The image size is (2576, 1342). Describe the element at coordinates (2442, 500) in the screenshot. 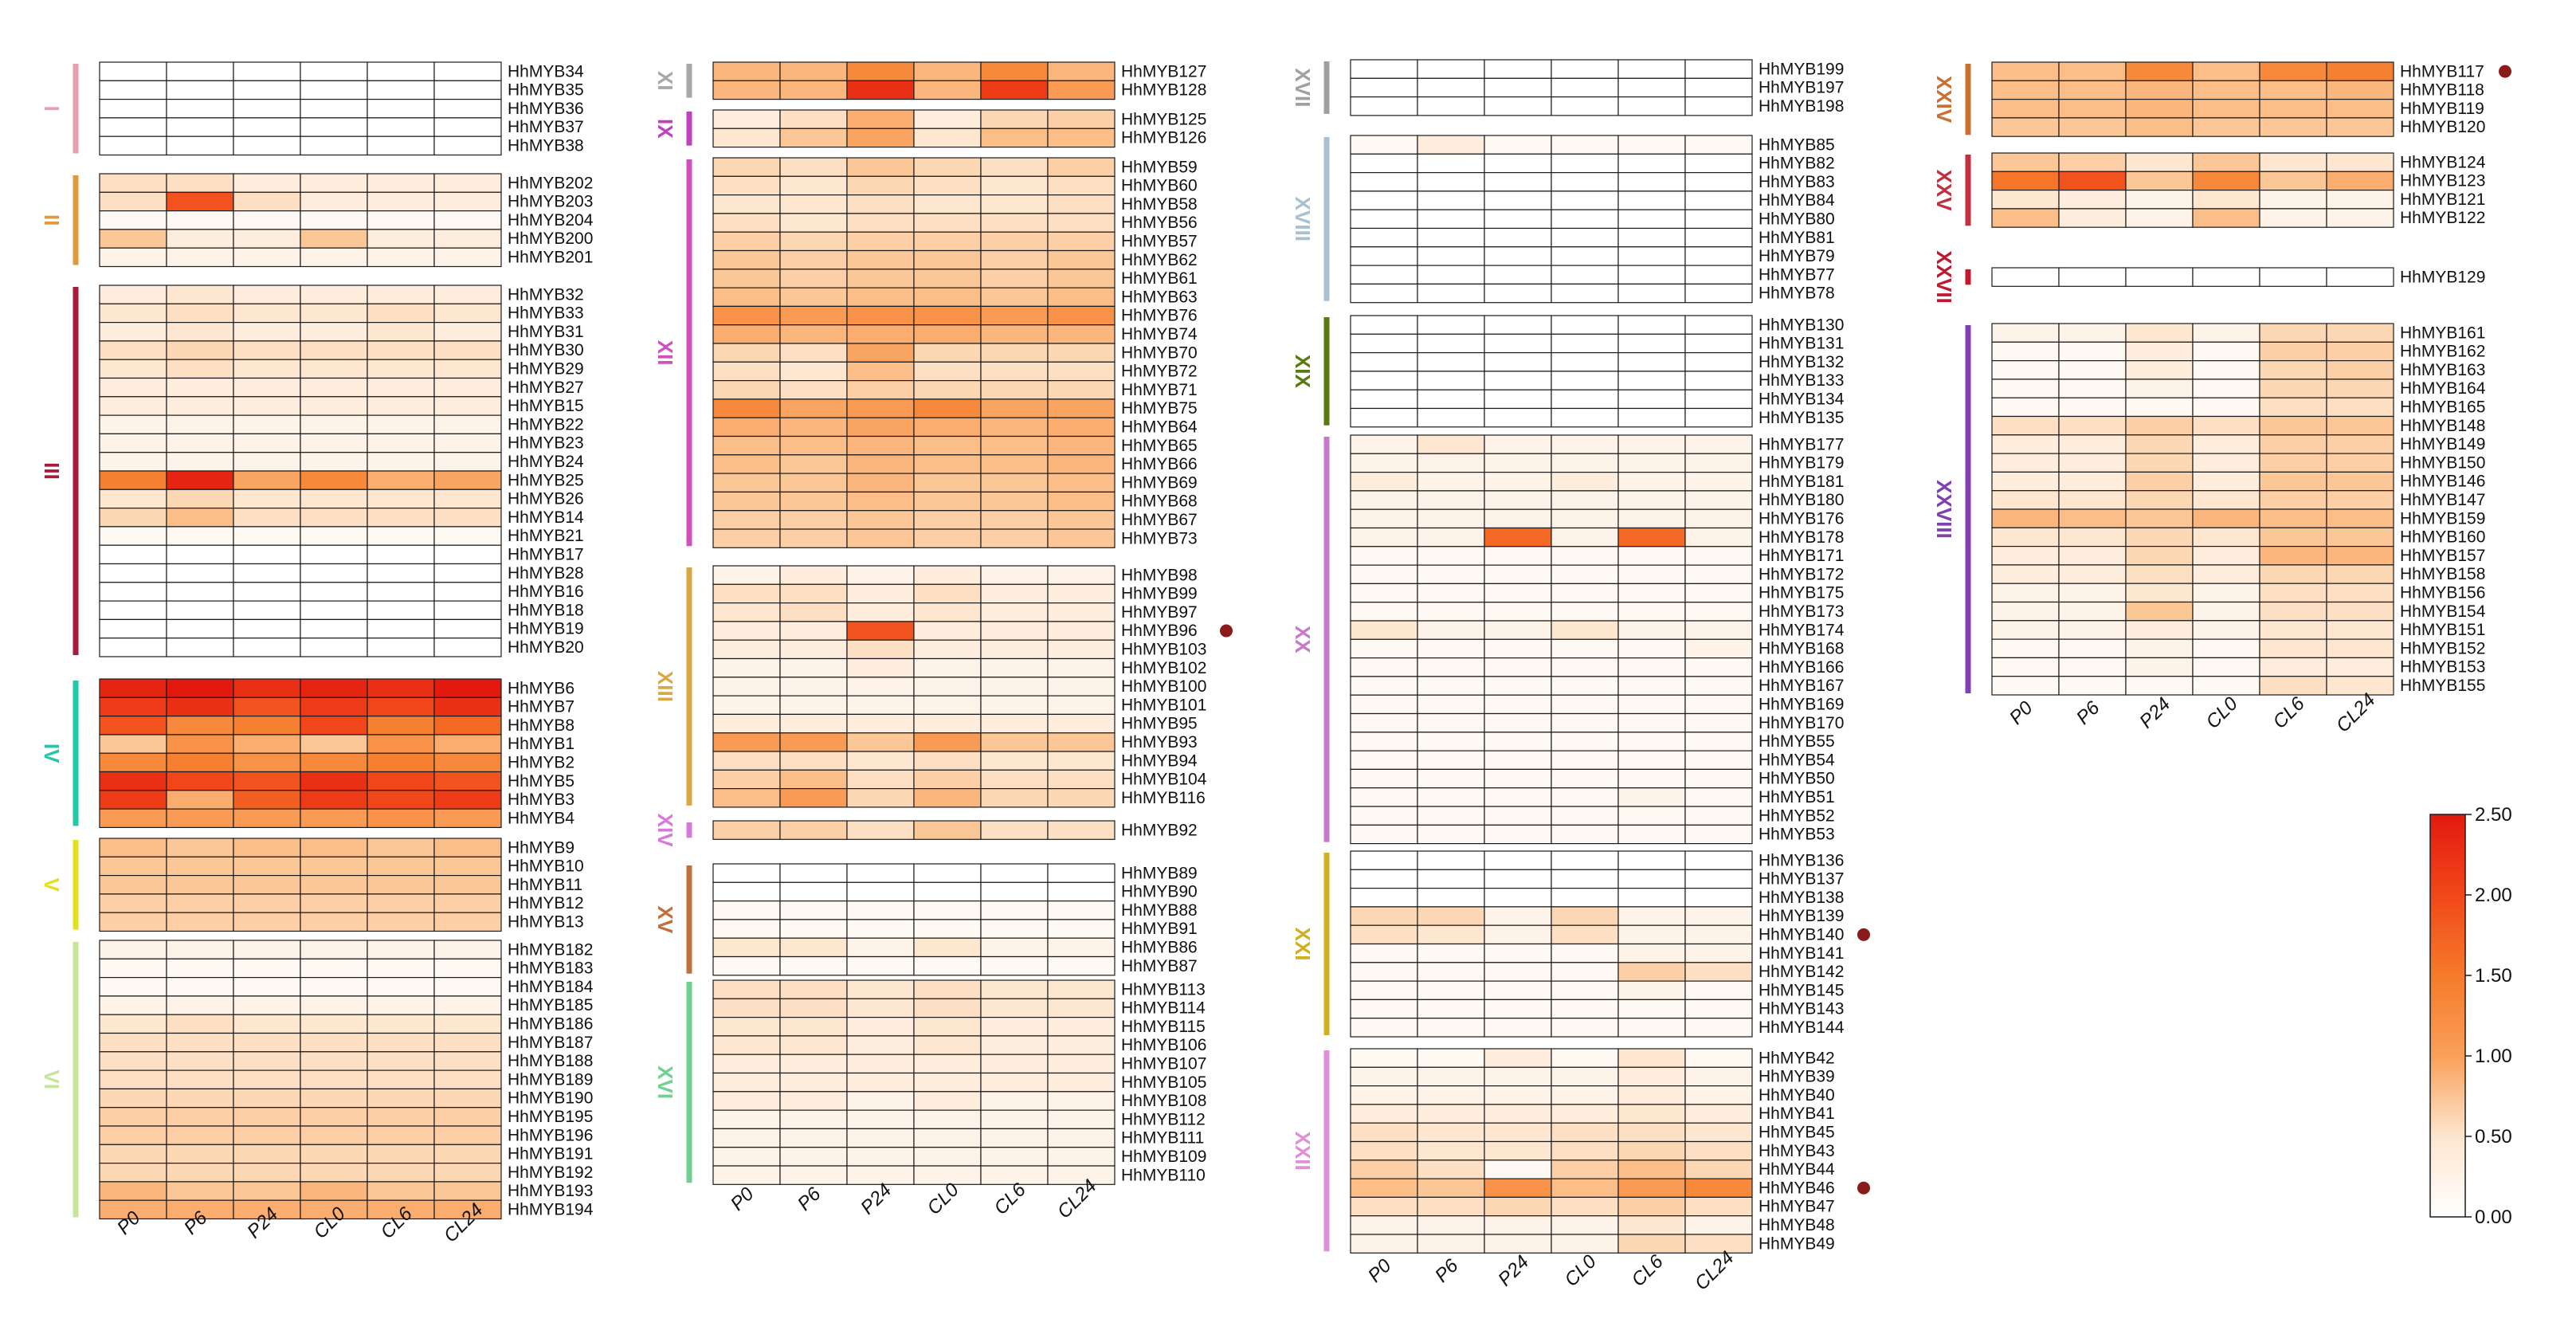

I see `gene-label: HhMYB147` at that location.